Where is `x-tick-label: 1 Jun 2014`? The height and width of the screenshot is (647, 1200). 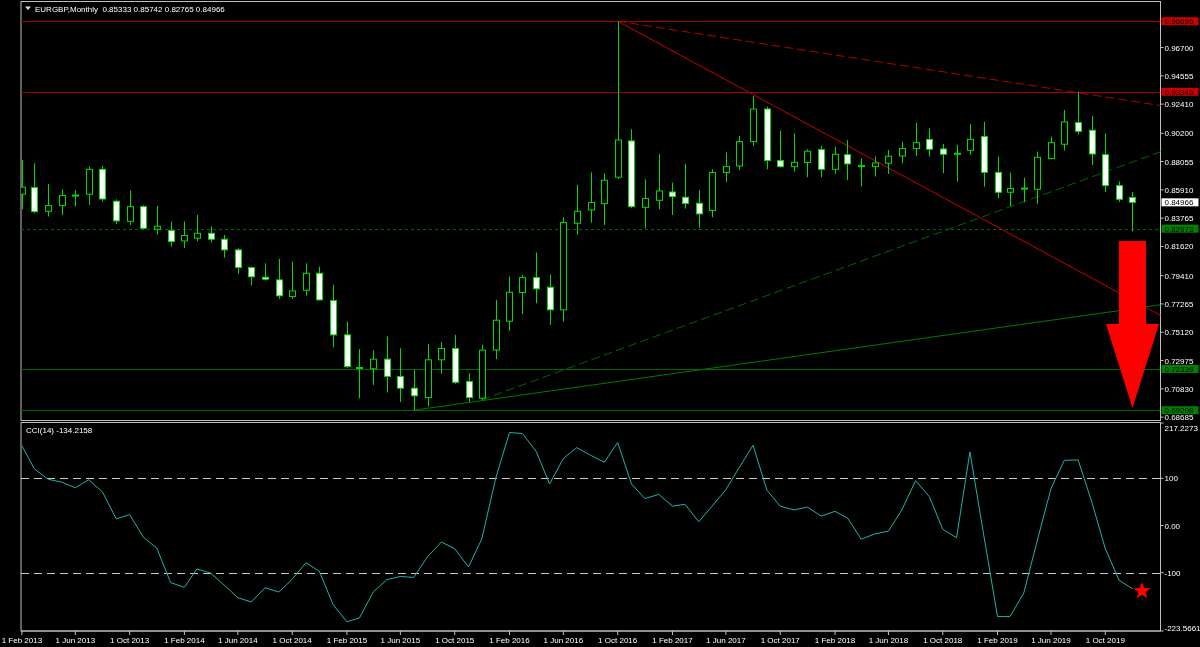
x-tick-label: 1 Jun 2014 is located at coordinates (238, 640).